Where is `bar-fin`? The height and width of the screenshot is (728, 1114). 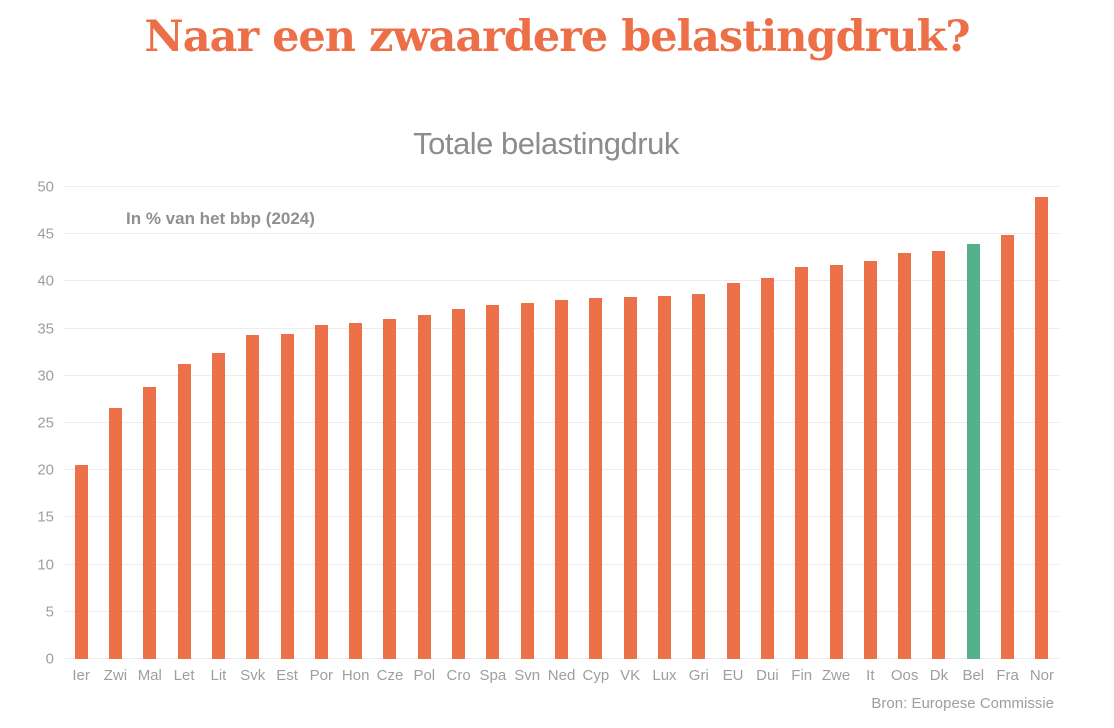
bar-fin is located at coordinates (802, 463).